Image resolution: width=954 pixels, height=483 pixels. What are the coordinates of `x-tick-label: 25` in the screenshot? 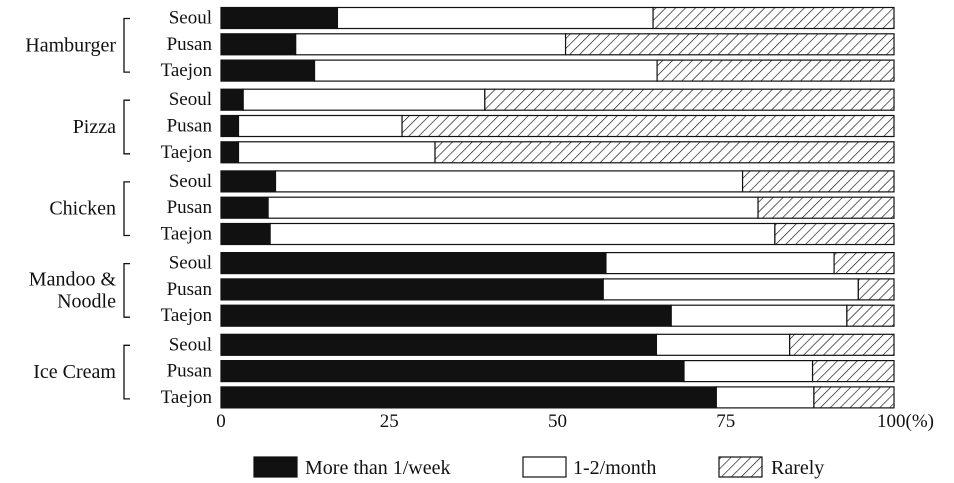 It's located at (389, 421).